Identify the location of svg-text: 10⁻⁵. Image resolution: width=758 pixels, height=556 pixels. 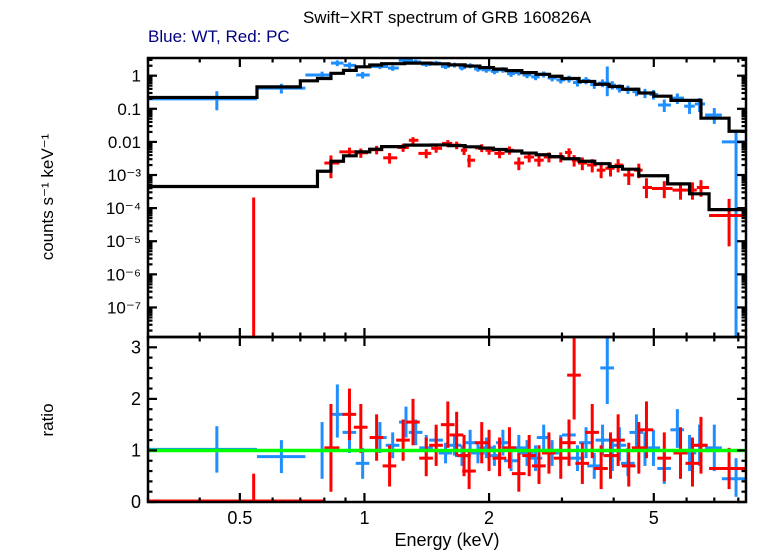
(123, 241).